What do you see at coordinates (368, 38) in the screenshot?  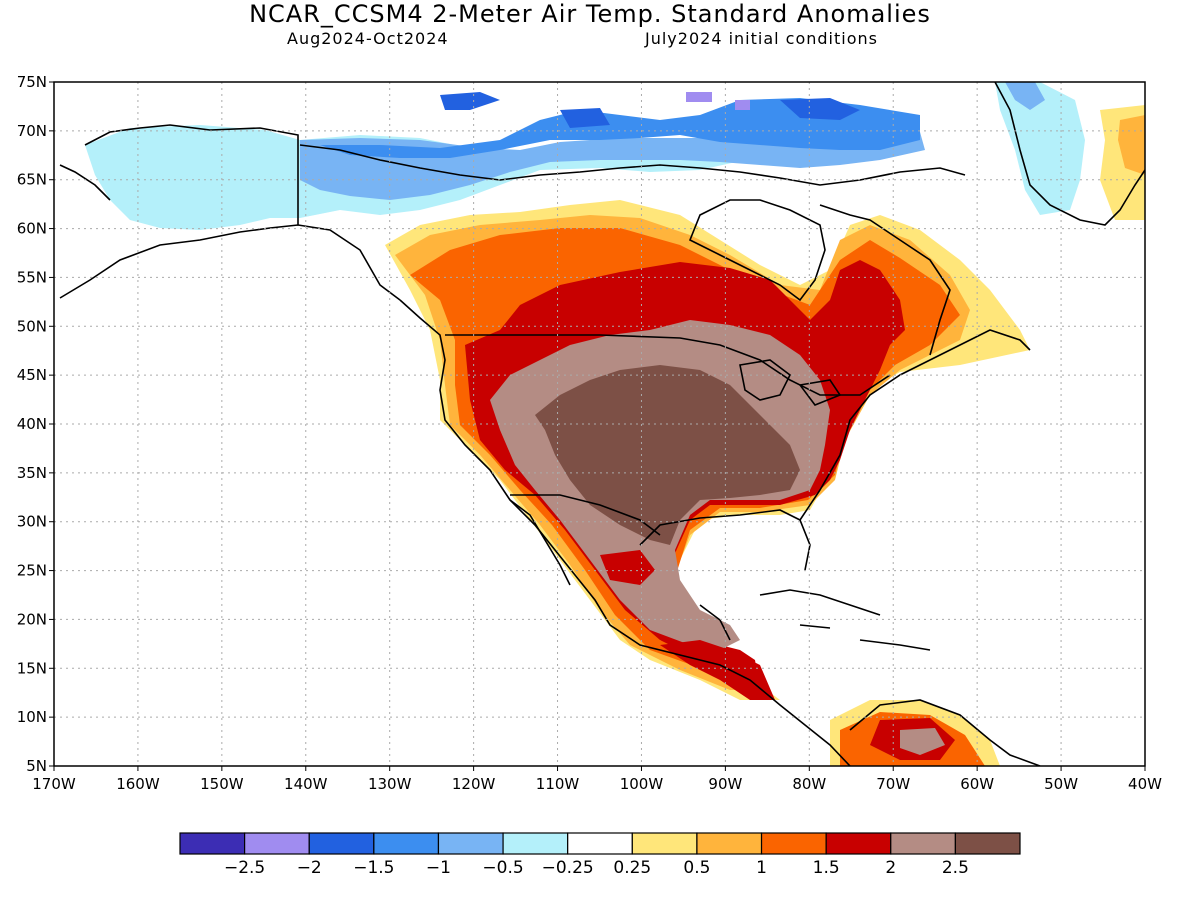 I see `period-label: Aug2024-Oct2024` at bounding box center [368, 38].